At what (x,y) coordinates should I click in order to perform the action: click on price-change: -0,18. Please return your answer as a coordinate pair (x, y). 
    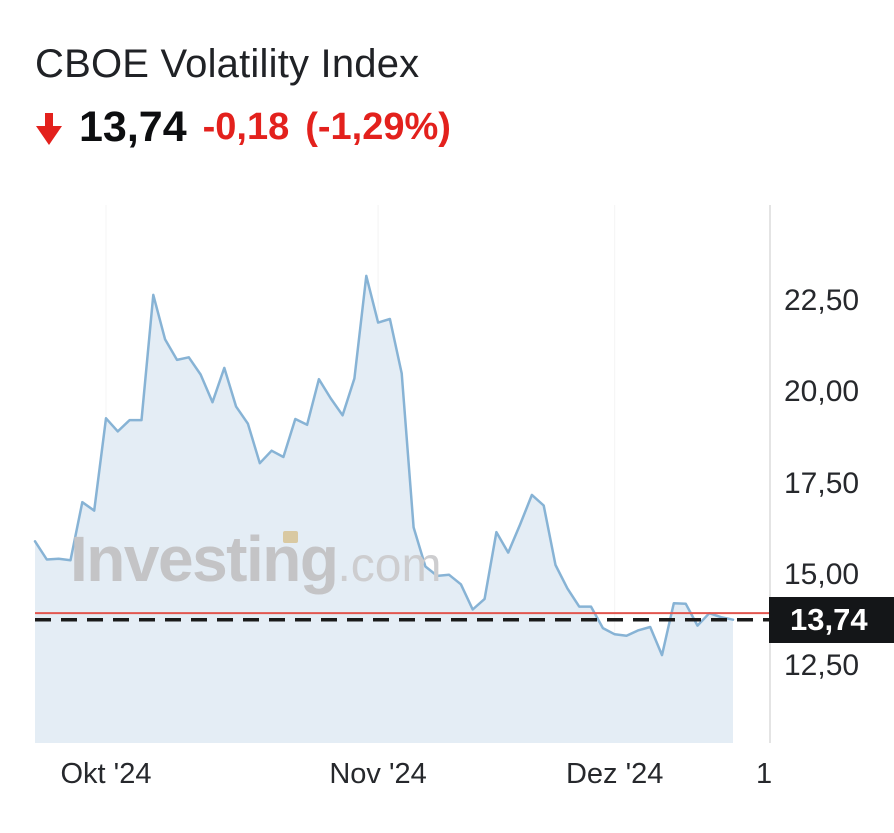
    Looking at the image, I should click on (246, 127).